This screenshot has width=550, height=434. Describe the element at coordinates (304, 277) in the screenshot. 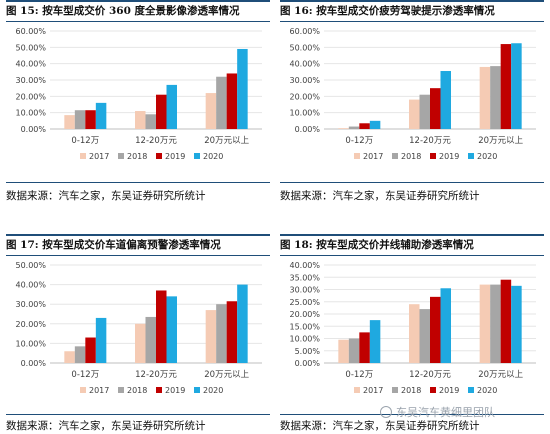

I see `y-tick-label: 35.00%` at that location.